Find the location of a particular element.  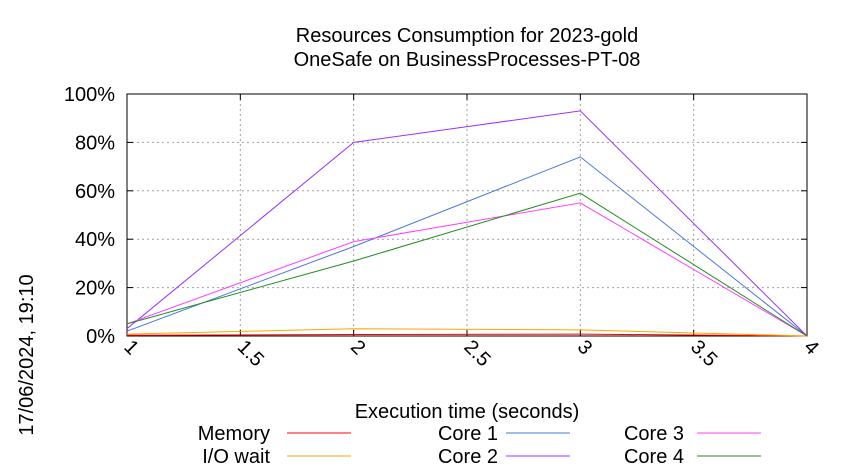

x-tick-label: 4 is located at coordinates (810, 347).